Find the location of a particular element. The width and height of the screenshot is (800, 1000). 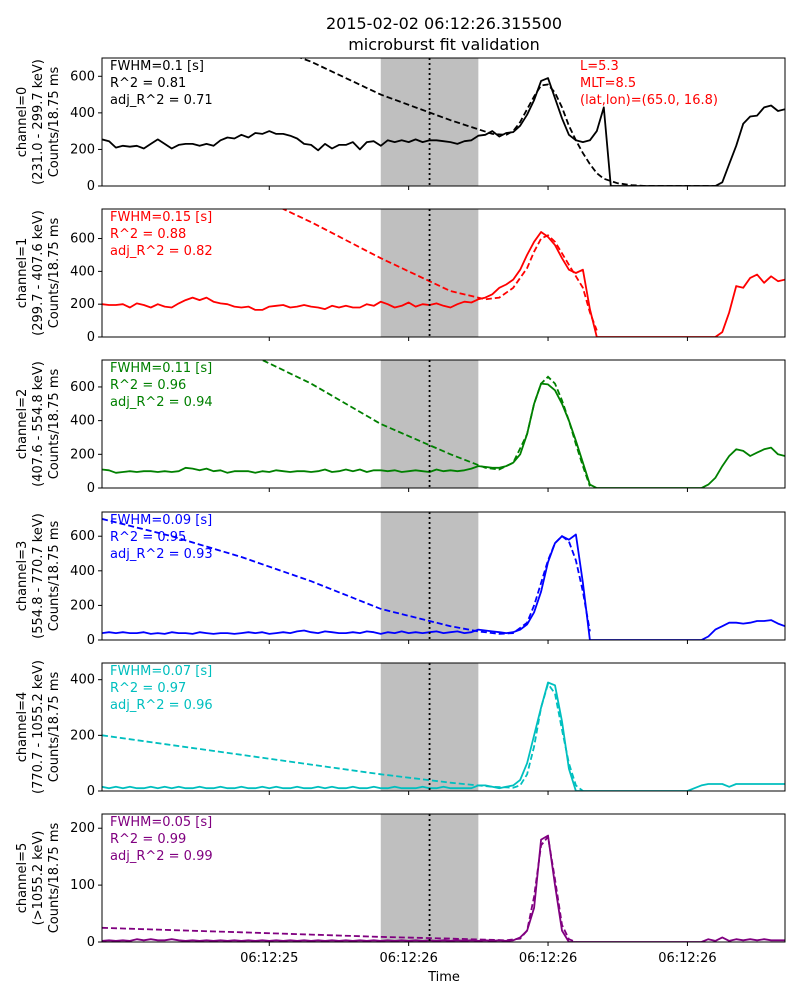

y-axis-label: channel=4 is located at coordinates (22, 727).